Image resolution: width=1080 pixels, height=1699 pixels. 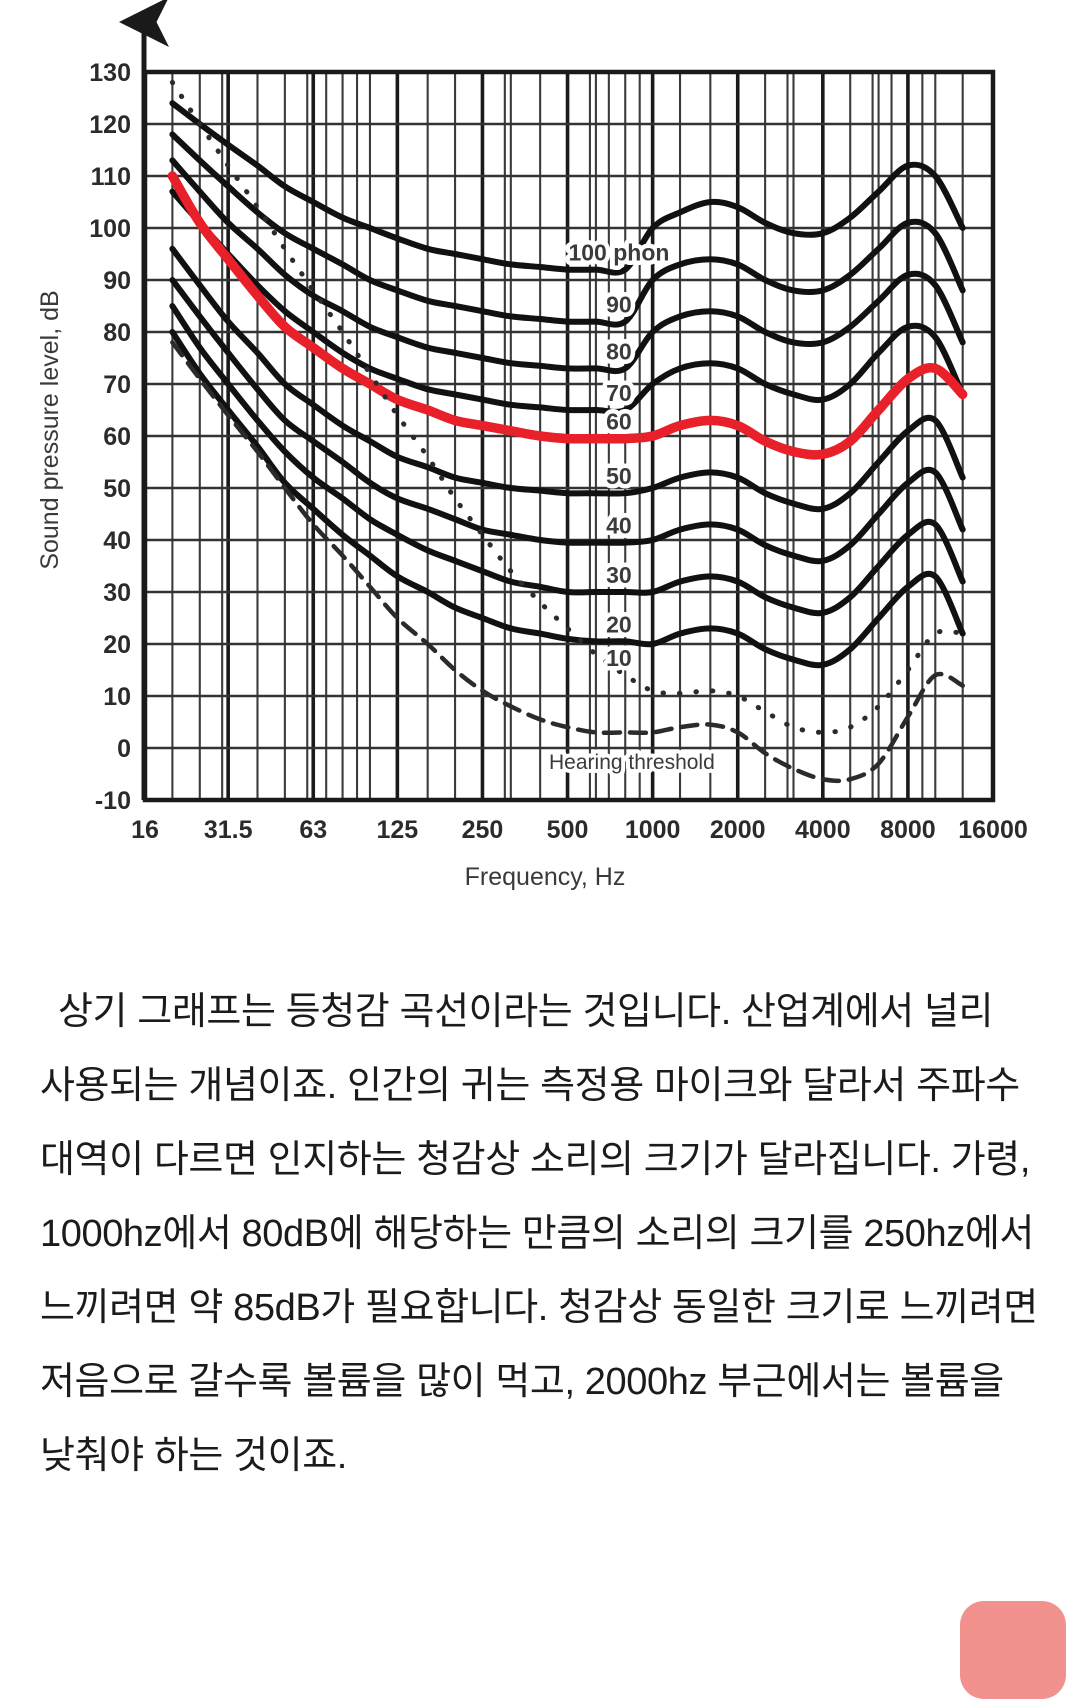 I want to click on x-tick-16000: 16000, so click(x=993, y=830).